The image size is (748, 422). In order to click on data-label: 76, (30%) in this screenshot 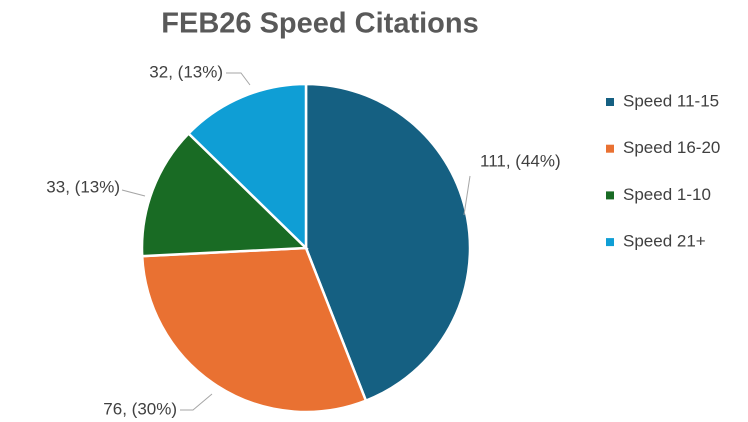, I will do `click(140, 408)`.